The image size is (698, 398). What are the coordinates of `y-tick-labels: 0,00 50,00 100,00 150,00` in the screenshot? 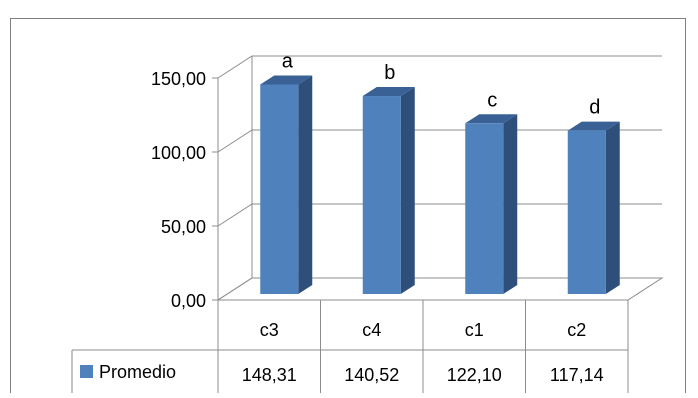 It's located at (178, 190).